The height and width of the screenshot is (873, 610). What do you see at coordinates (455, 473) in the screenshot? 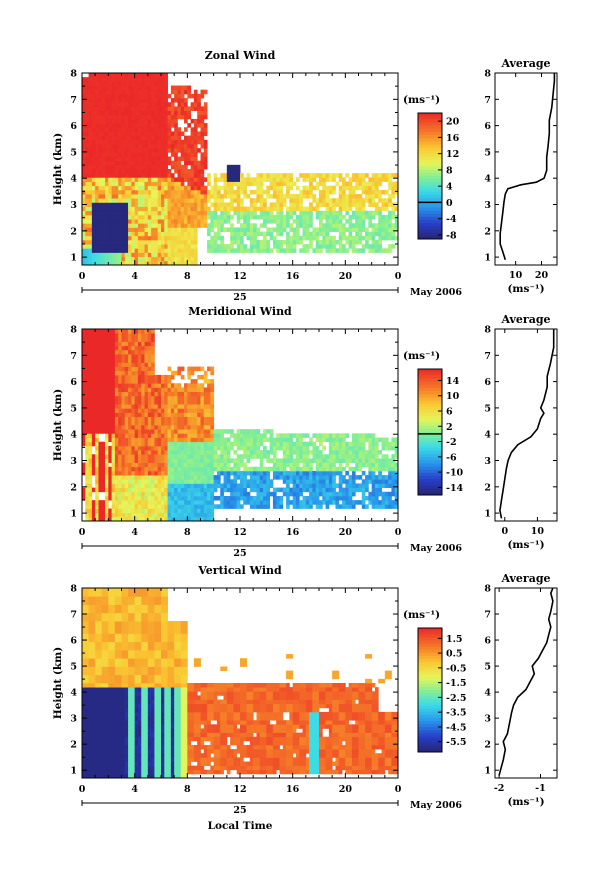
I see `colorbar-tick-label: -10` at bounding box center [455, 473].